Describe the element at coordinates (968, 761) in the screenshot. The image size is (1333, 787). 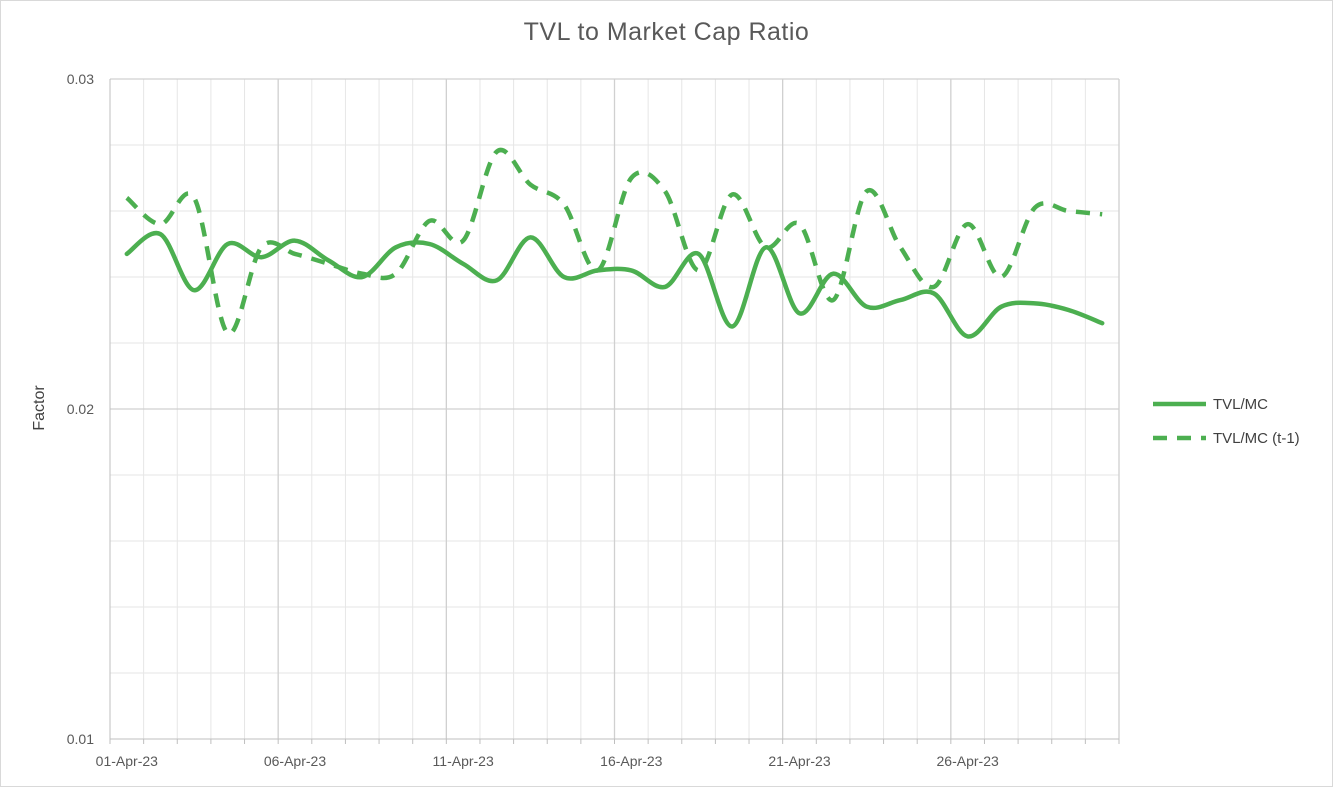
I see `x-tick-label: 26-Apr-23` at that location.